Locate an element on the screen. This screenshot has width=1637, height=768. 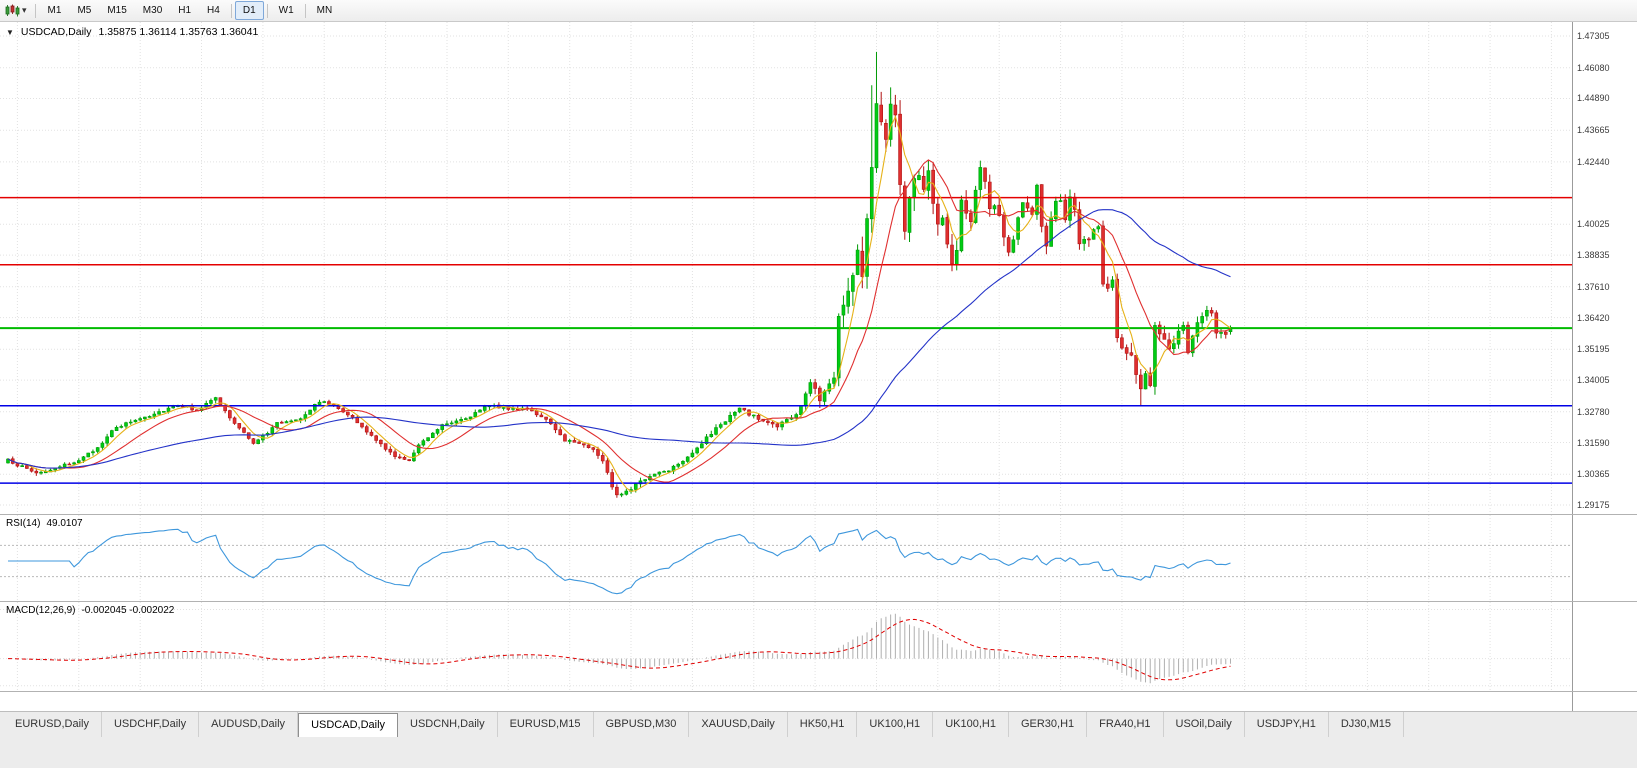
timeframe-buttons: M1 M5 M15 M30 H1 H4 D1 W1 MN is located at coordinates (190, 10).